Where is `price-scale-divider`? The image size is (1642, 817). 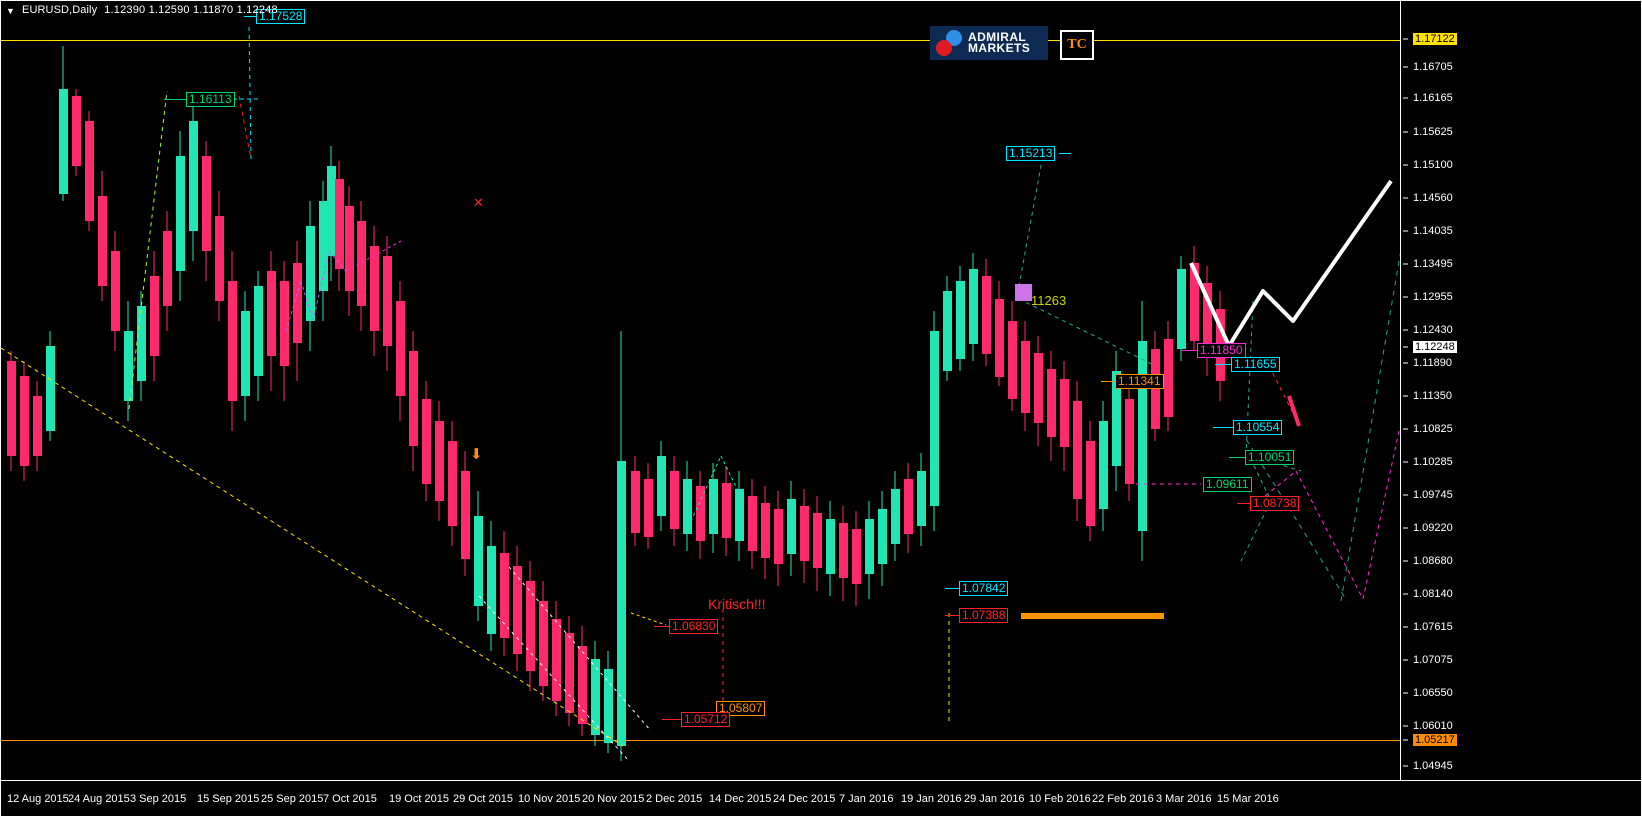
price-scale-divider is located at coordinates (1400, 390).